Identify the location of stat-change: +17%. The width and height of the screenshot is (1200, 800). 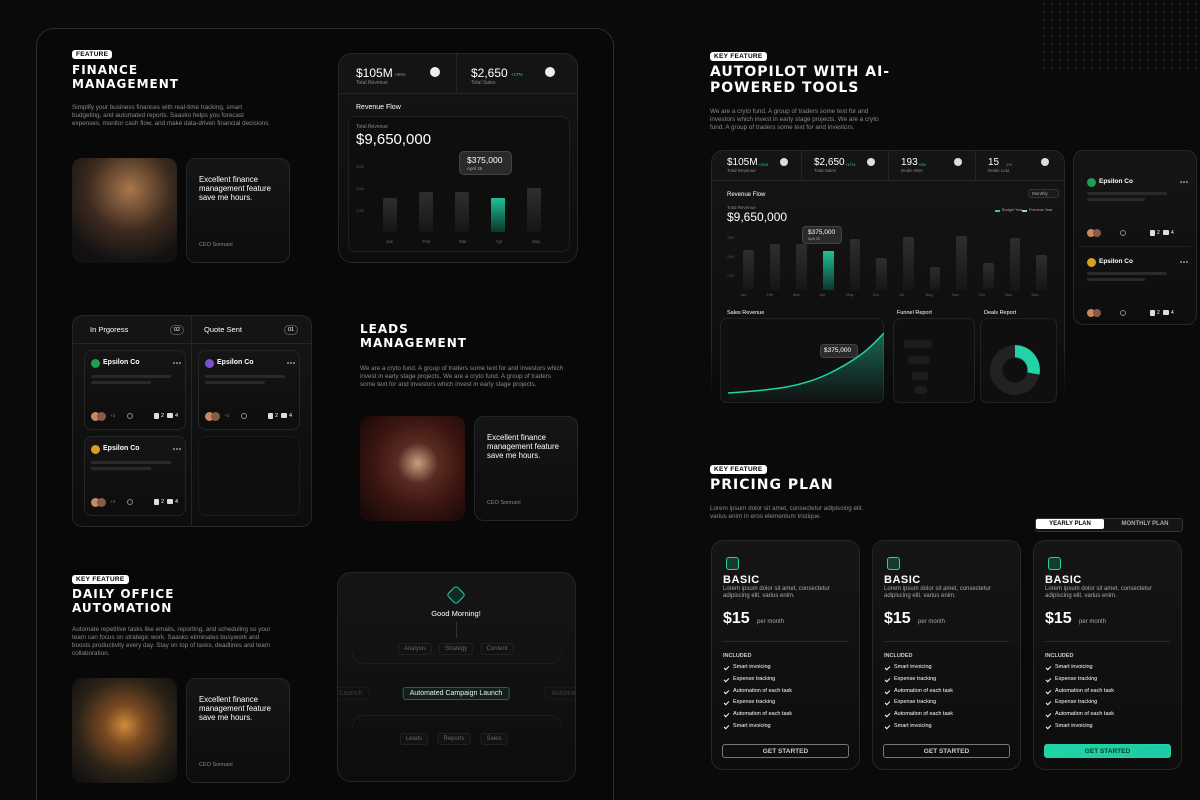
(517, 74).